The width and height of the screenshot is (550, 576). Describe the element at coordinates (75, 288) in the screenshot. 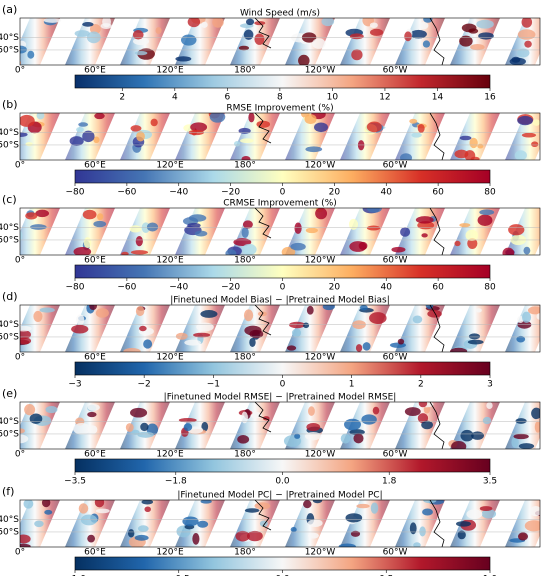

I see `colorbar-tick-label: −80` at that location.